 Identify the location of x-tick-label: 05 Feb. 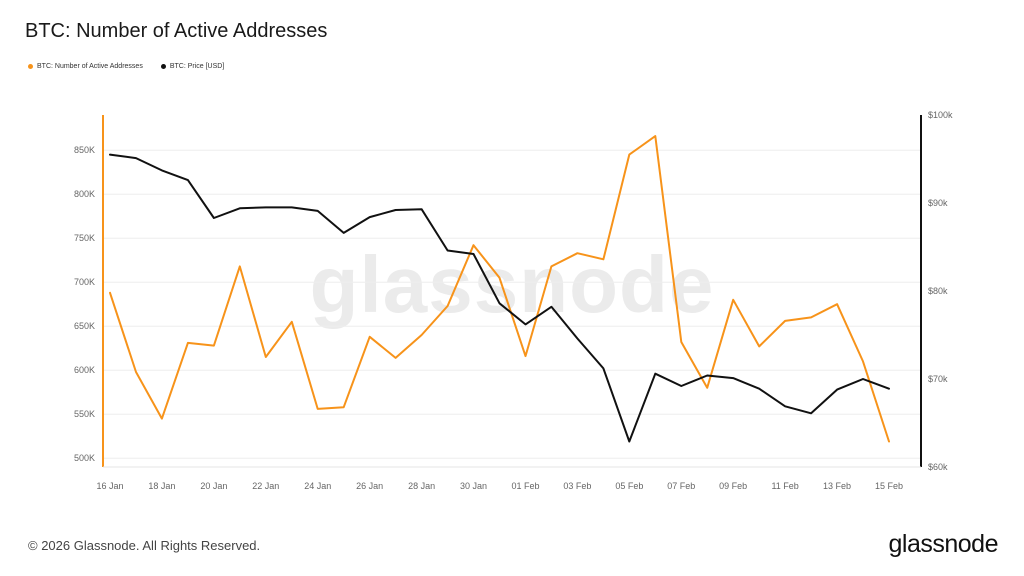
(629, 486).